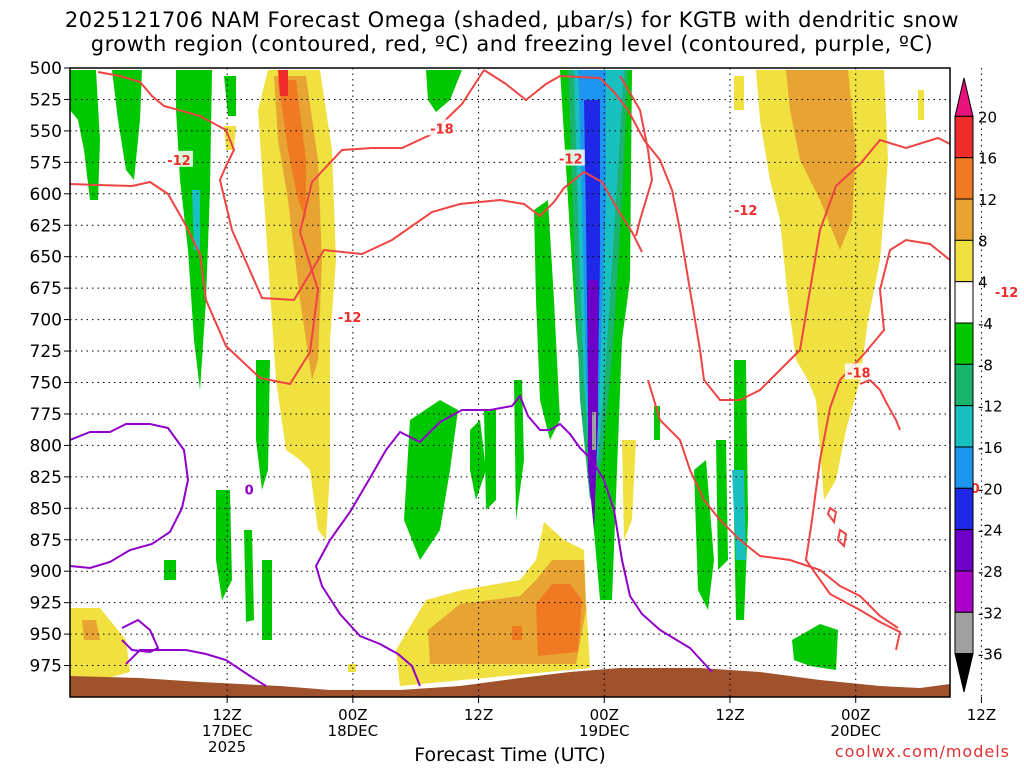 Image resolution: width=1024 pixels, height=768 pixels. I want to click on legend-label: -4, so click(985, 324).